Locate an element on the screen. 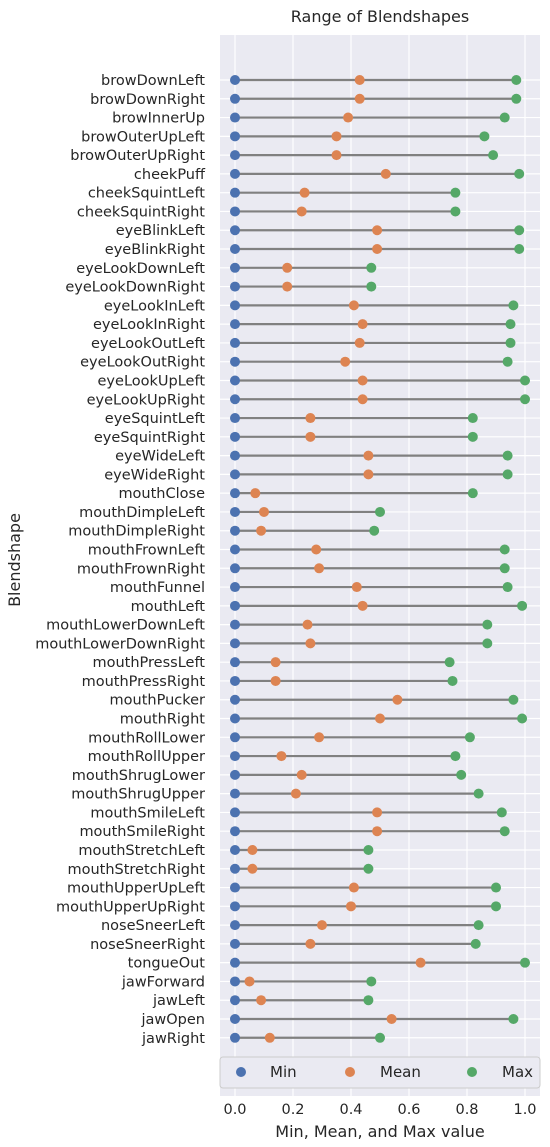 The width and height of the screenshot is (550, 1147). y-tick-label: mouthLeft is located at coordinates (168, 607).